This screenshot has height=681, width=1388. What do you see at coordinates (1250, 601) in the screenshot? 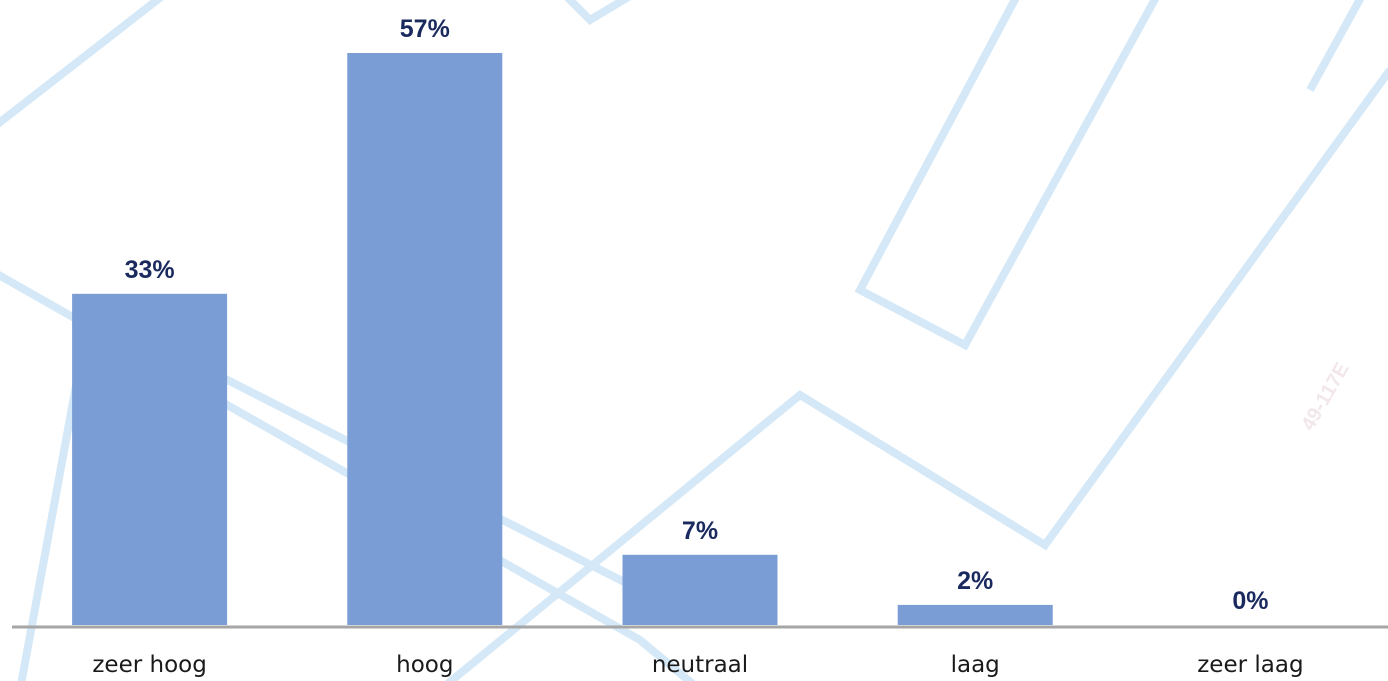
I see `bar-value-label: 0%` at bounding box center [1250, 601].